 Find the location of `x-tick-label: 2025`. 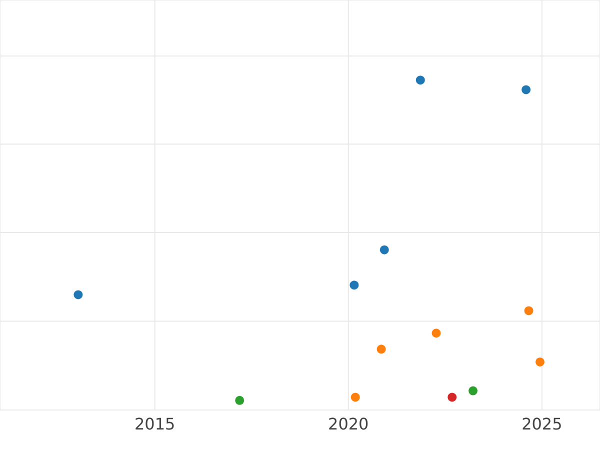

x-tick-label: 2025 is located at coordinates (542, 424).